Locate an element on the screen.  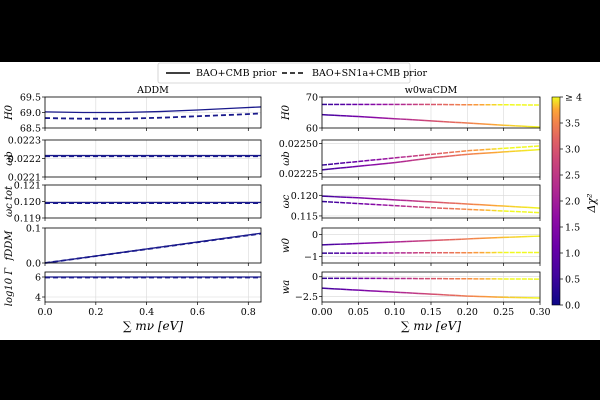
y-tick-label: 0.121 is located at coordinates (27, 186).